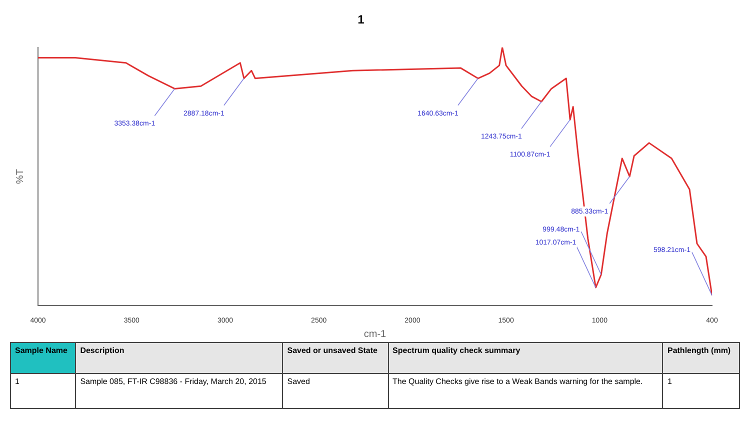 Image resolution: width=752 pixels, height=430 pixels. I want to click on x-axis-title: cm-1, so click(375, 334).